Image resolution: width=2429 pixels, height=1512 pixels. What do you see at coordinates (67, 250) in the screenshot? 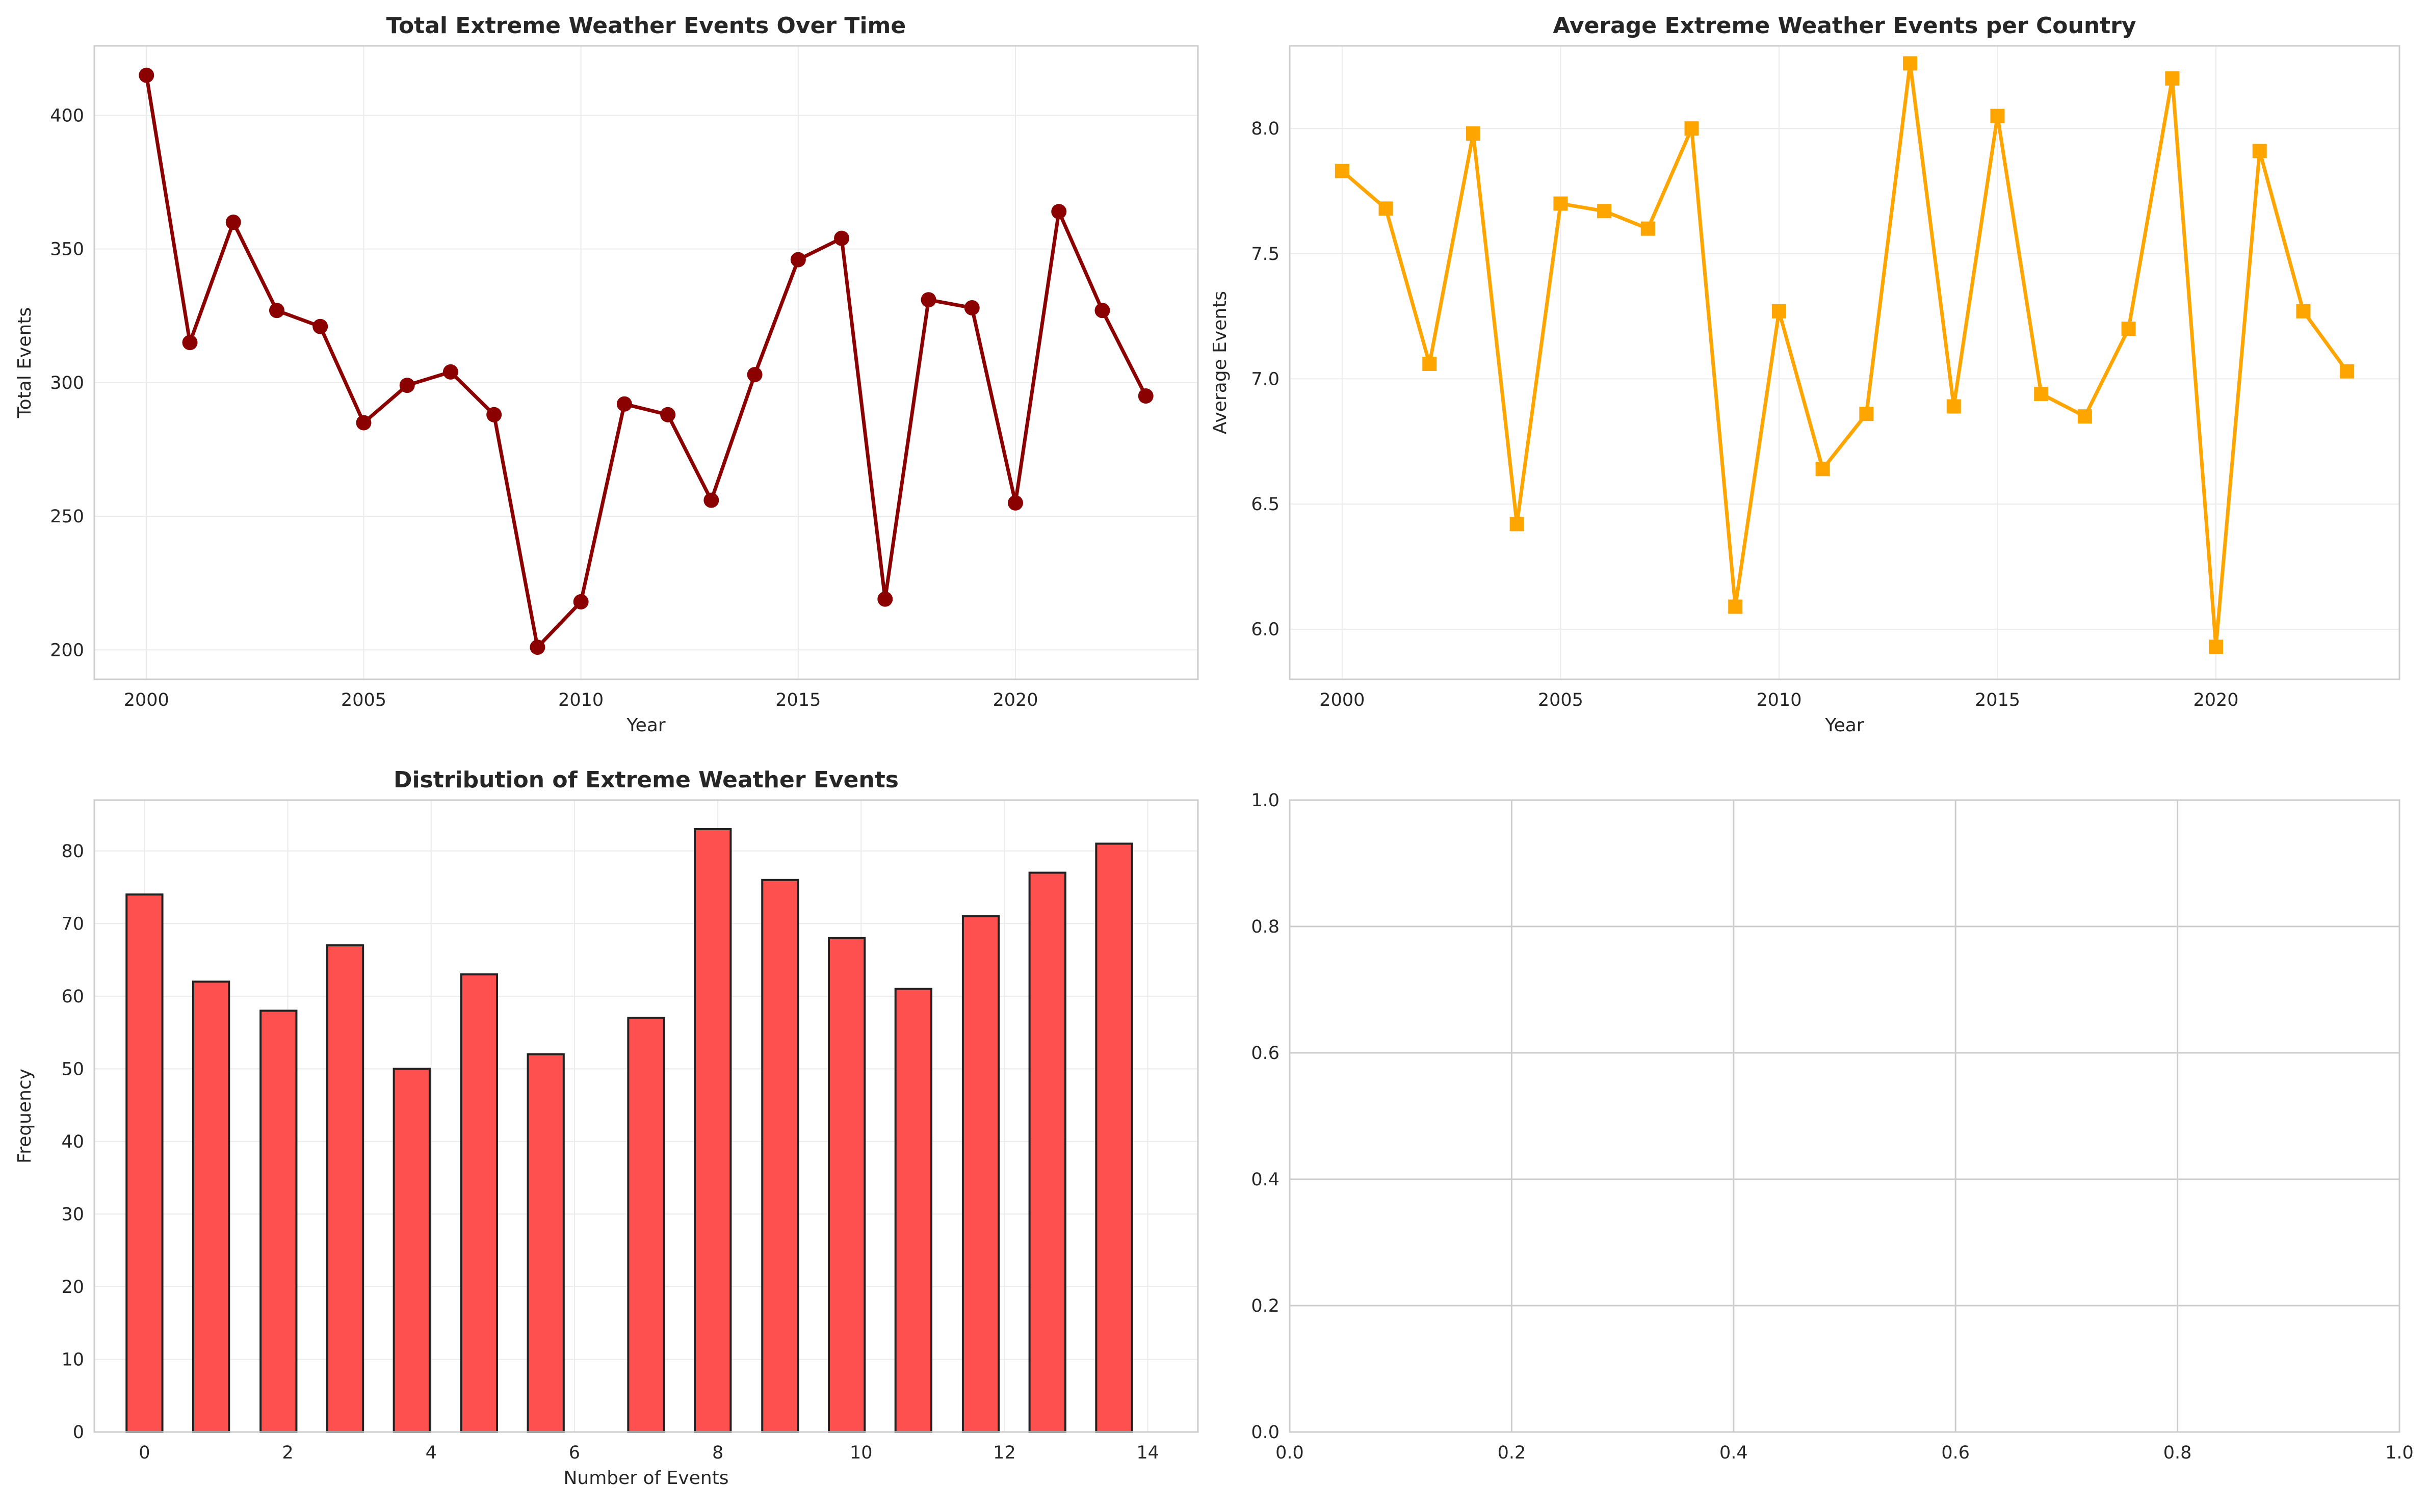
I see `y-tick-label: 350` at bounding box center [67, 250].